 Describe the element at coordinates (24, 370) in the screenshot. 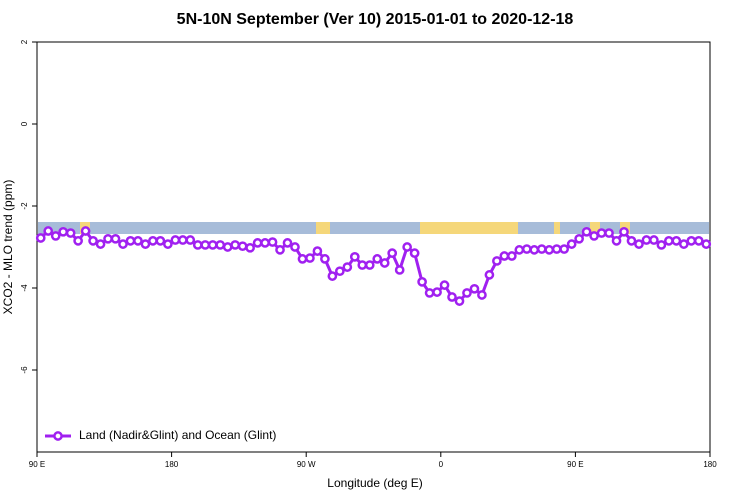

I see `y-tick-label: -6` at that location.